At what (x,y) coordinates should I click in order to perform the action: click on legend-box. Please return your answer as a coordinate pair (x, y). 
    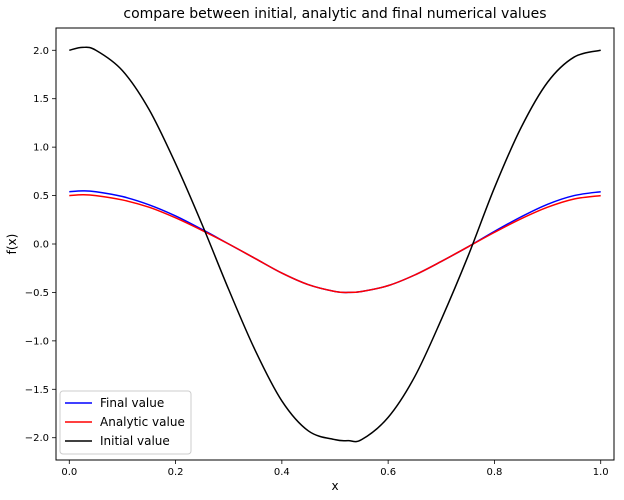
    Looking at the image, I should click on (125, 422).